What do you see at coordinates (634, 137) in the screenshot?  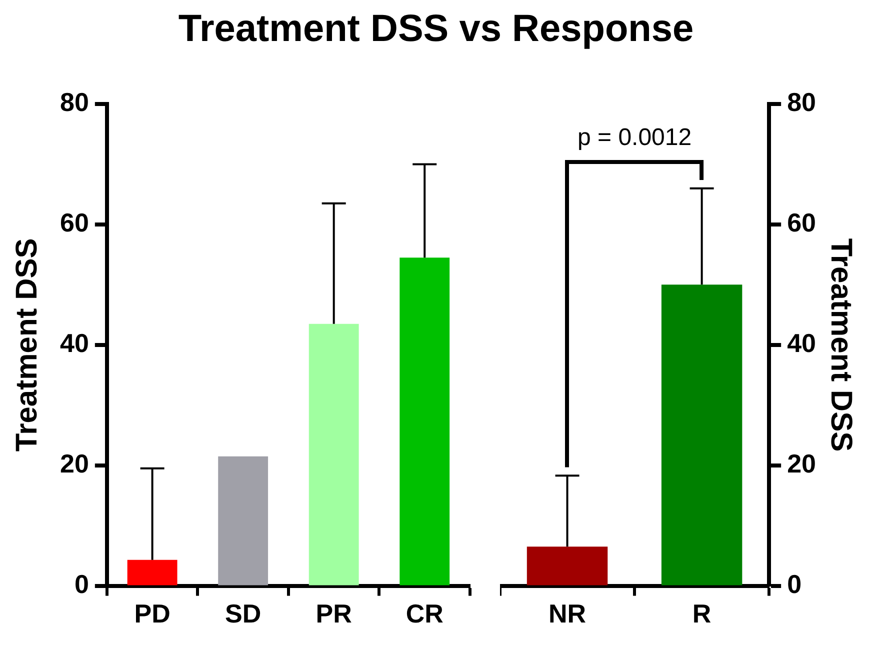 I see `annotation: p = 0.0012` at bounding box center [634, 137].